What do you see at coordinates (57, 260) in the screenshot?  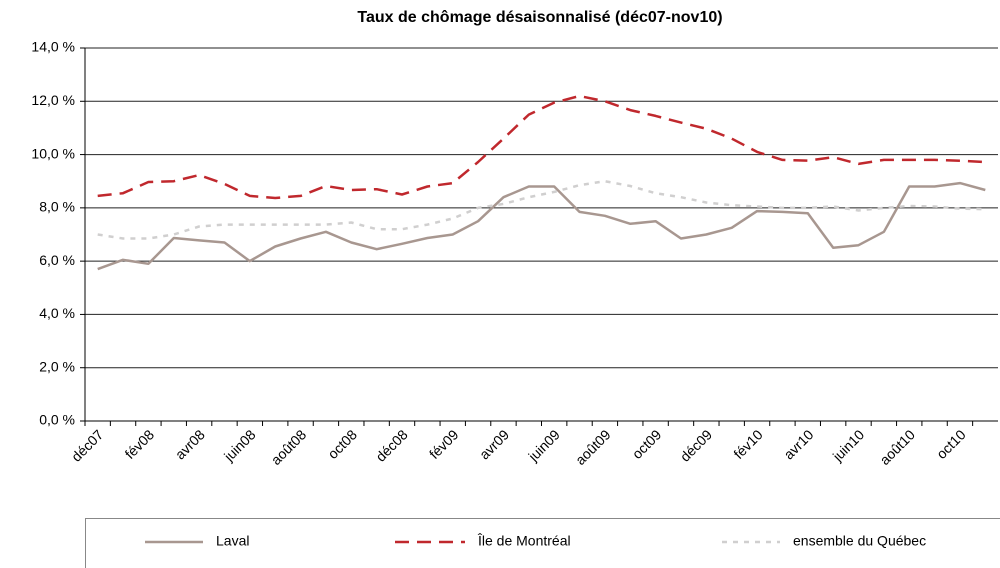 I see `y-tick-label: 6,0 %` at bounding box center [57, 260].